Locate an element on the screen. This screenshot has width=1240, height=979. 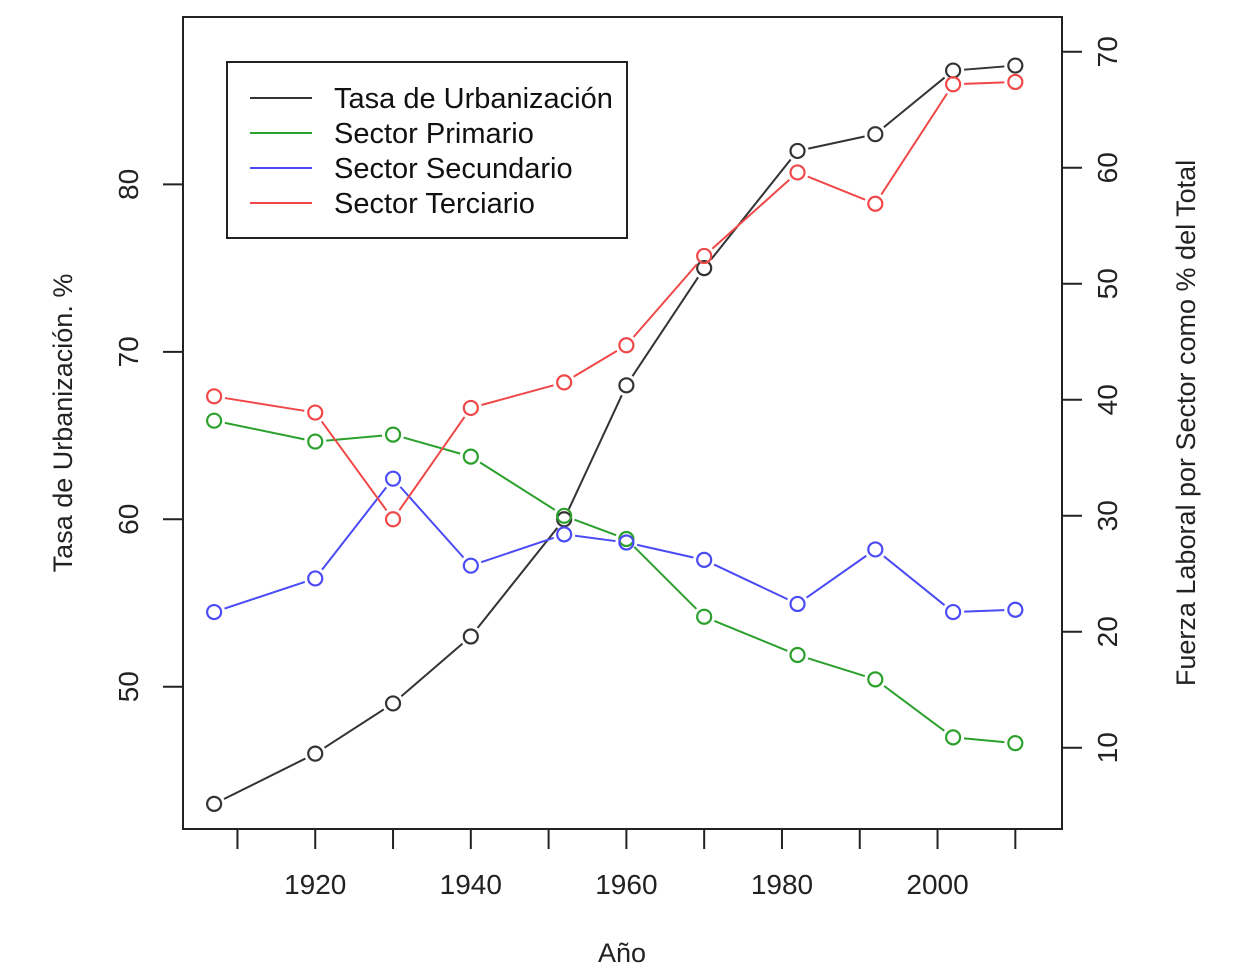
x-tick-label: 1940 is located at coordinates (471, 884).